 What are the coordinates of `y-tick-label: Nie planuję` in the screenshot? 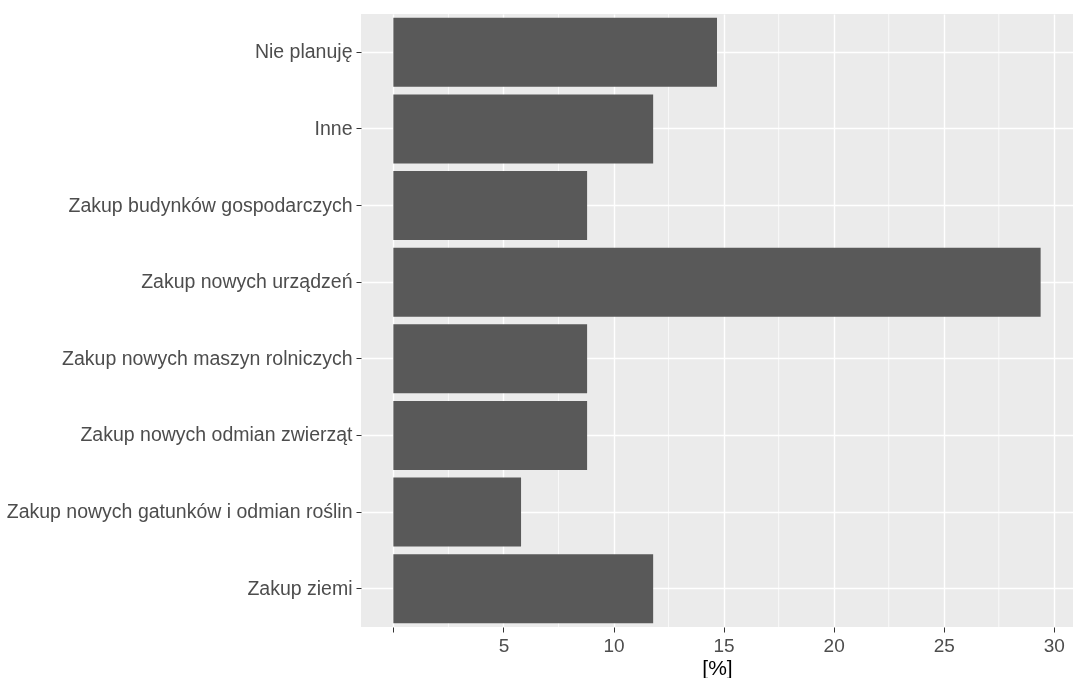 It's located at (303, 51).